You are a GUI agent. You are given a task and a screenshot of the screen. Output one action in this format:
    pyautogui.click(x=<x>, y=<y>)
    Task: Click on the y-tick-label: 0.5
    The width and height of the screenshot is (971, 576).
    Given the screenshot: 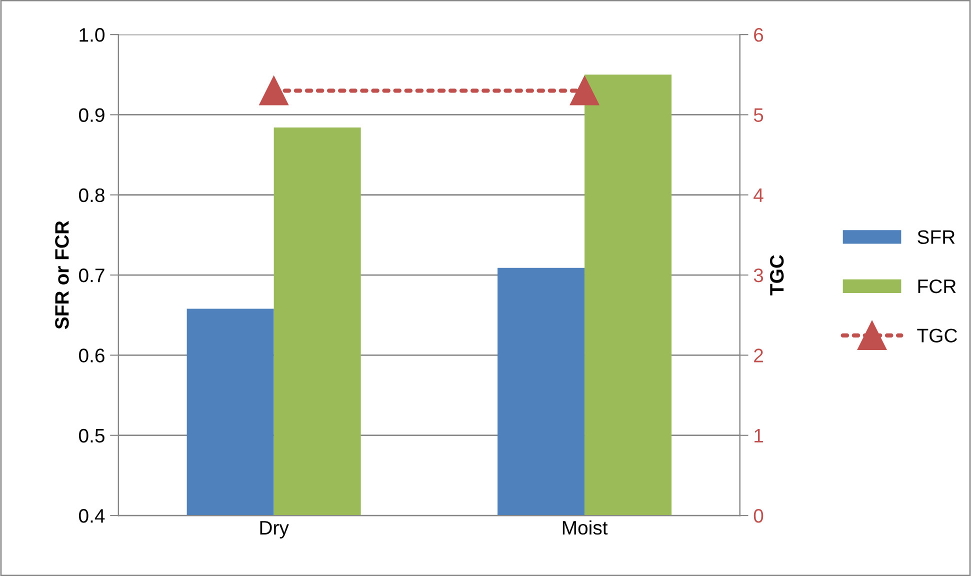 What is the action you would take?
    pyautogui.click(x=91, y=435)
    